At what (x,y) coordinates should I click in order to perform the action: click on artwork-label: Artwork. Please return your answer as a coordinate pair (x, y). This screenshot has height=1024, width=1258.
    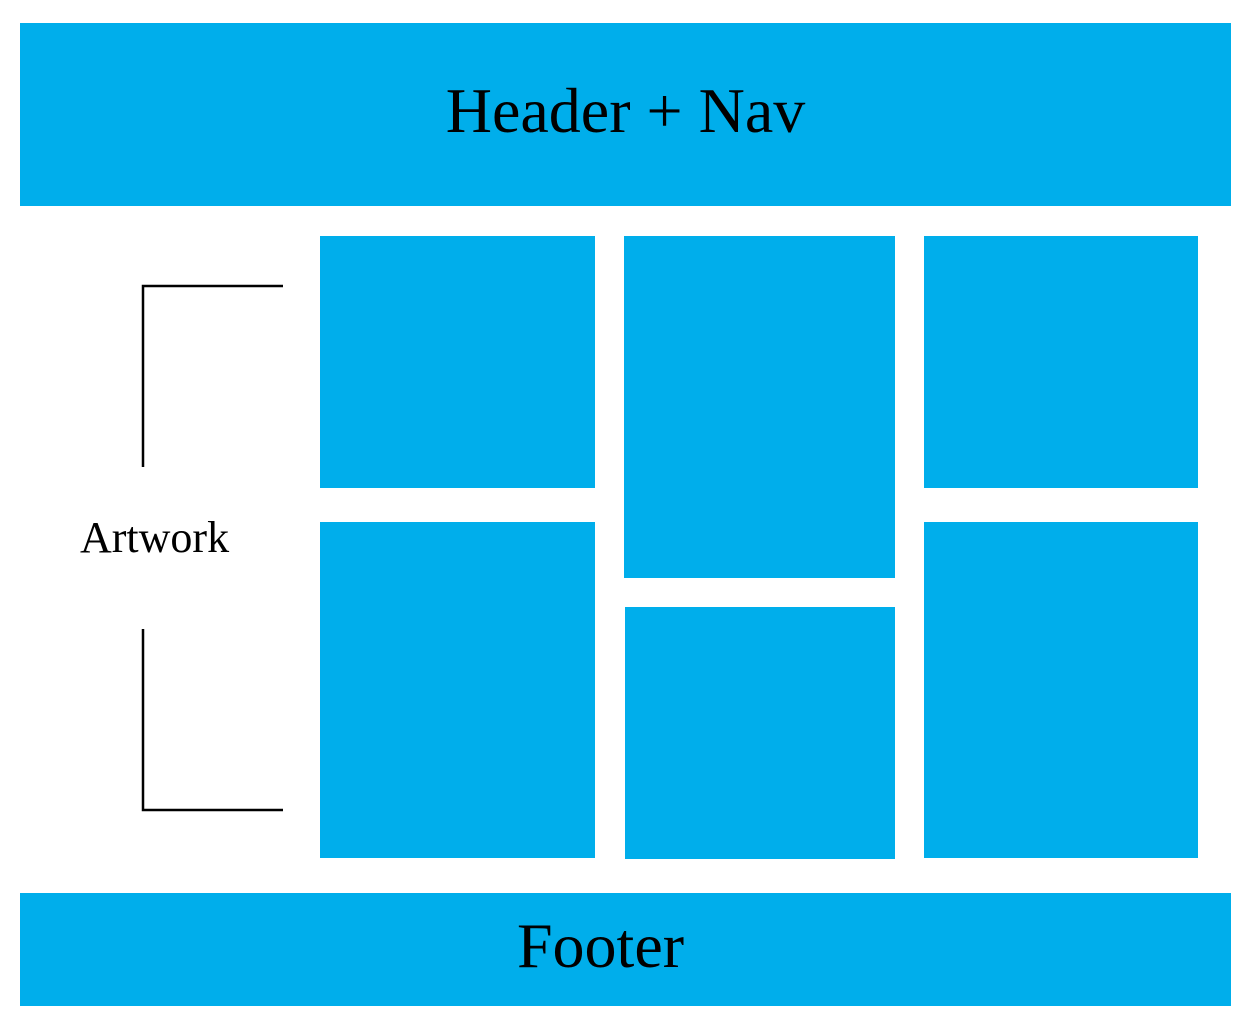
    Looking at the image, I should click on (155, 537).